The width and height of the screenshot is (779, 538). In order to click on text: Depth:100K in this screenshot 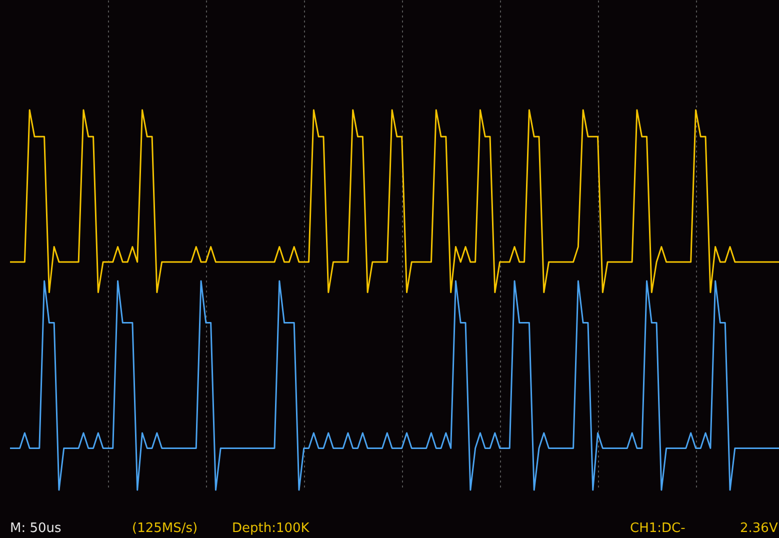, I will do `click(271, 528)`.